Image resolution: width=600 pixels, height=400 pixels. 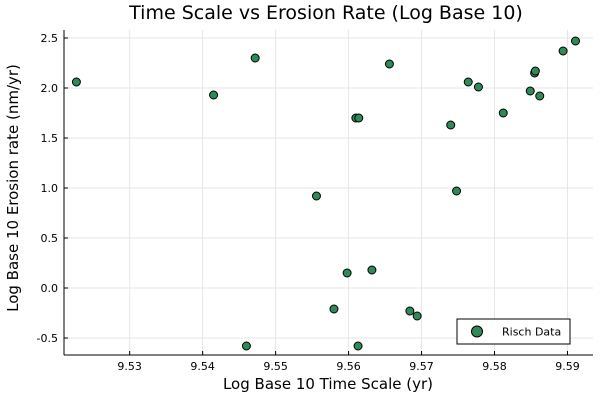 I want to click on y-tick-label: -0.5, so click(x=47, y=338).